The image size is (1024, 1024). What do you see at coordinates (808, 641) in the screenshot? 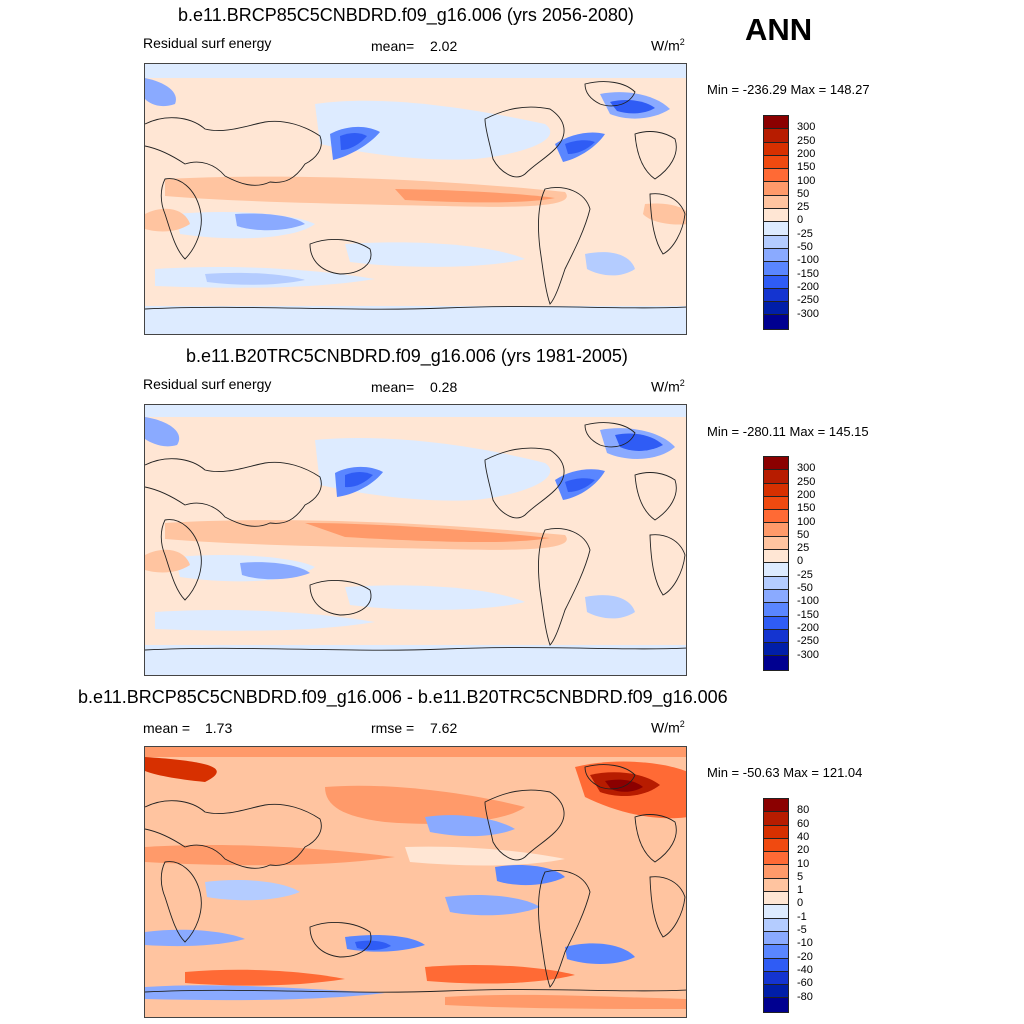
I see `colorbar-tick-label: -250` at bounding box center [808, 641].